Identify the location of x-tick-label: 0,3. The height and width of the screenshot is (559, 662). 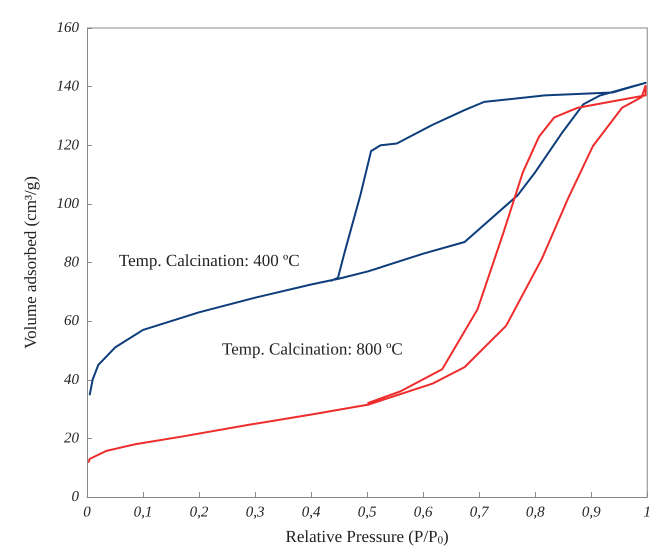
(255, 512).